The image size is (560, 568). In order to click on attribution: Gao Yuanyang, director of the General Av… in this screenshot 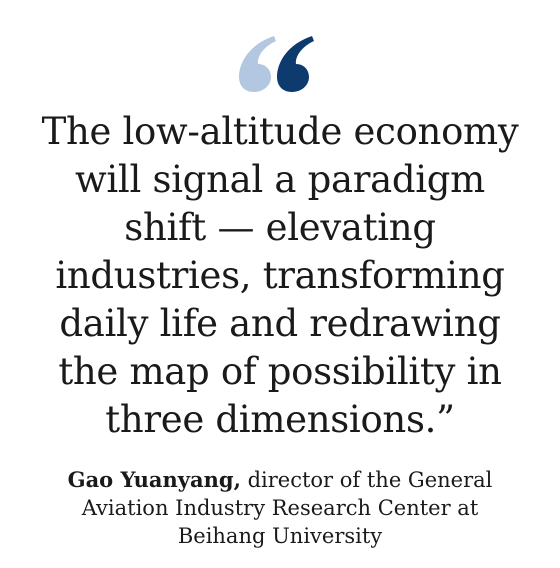, I will do `click(280, 508)`.